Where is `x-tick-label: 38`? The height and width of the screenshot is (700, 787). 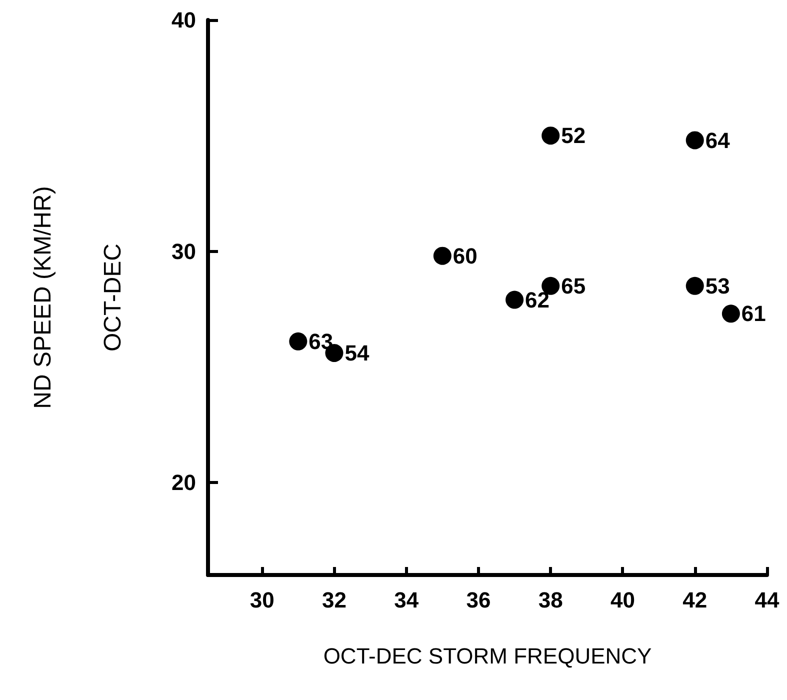 x-tick-label: 38 is located at coordinates (550, 600).